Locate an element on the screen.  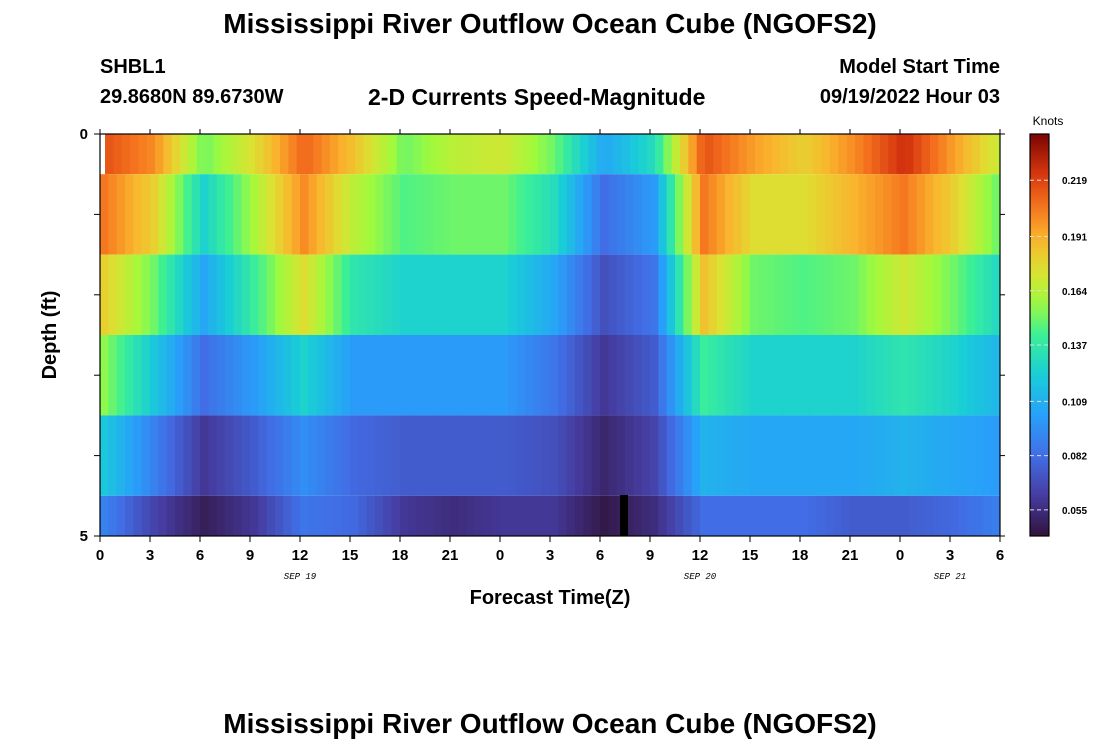
station-id: SHBL1 is located at coordinates (133, 67).